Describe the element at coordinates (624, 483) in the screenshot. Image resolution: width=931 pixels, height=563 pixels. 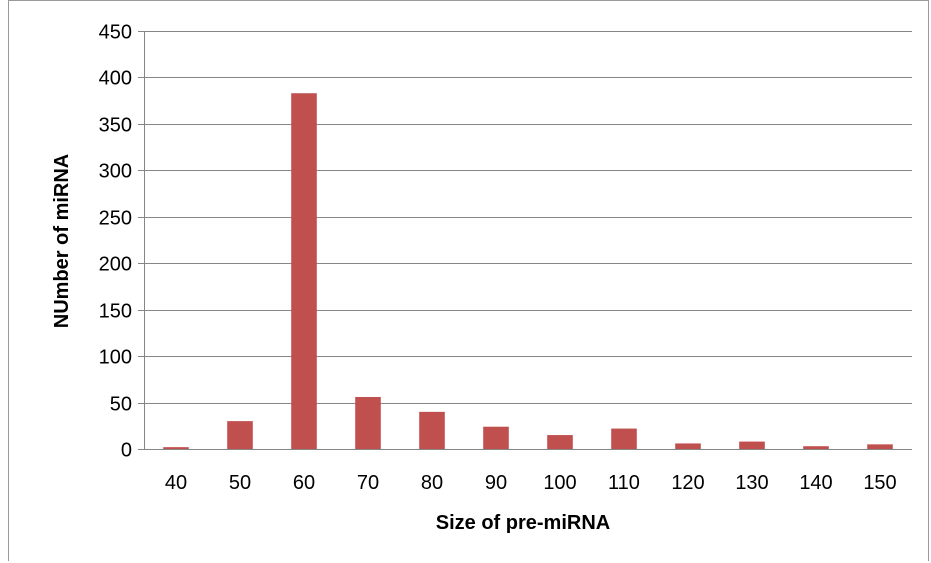
I see `x-tick-label: 110` at that location.